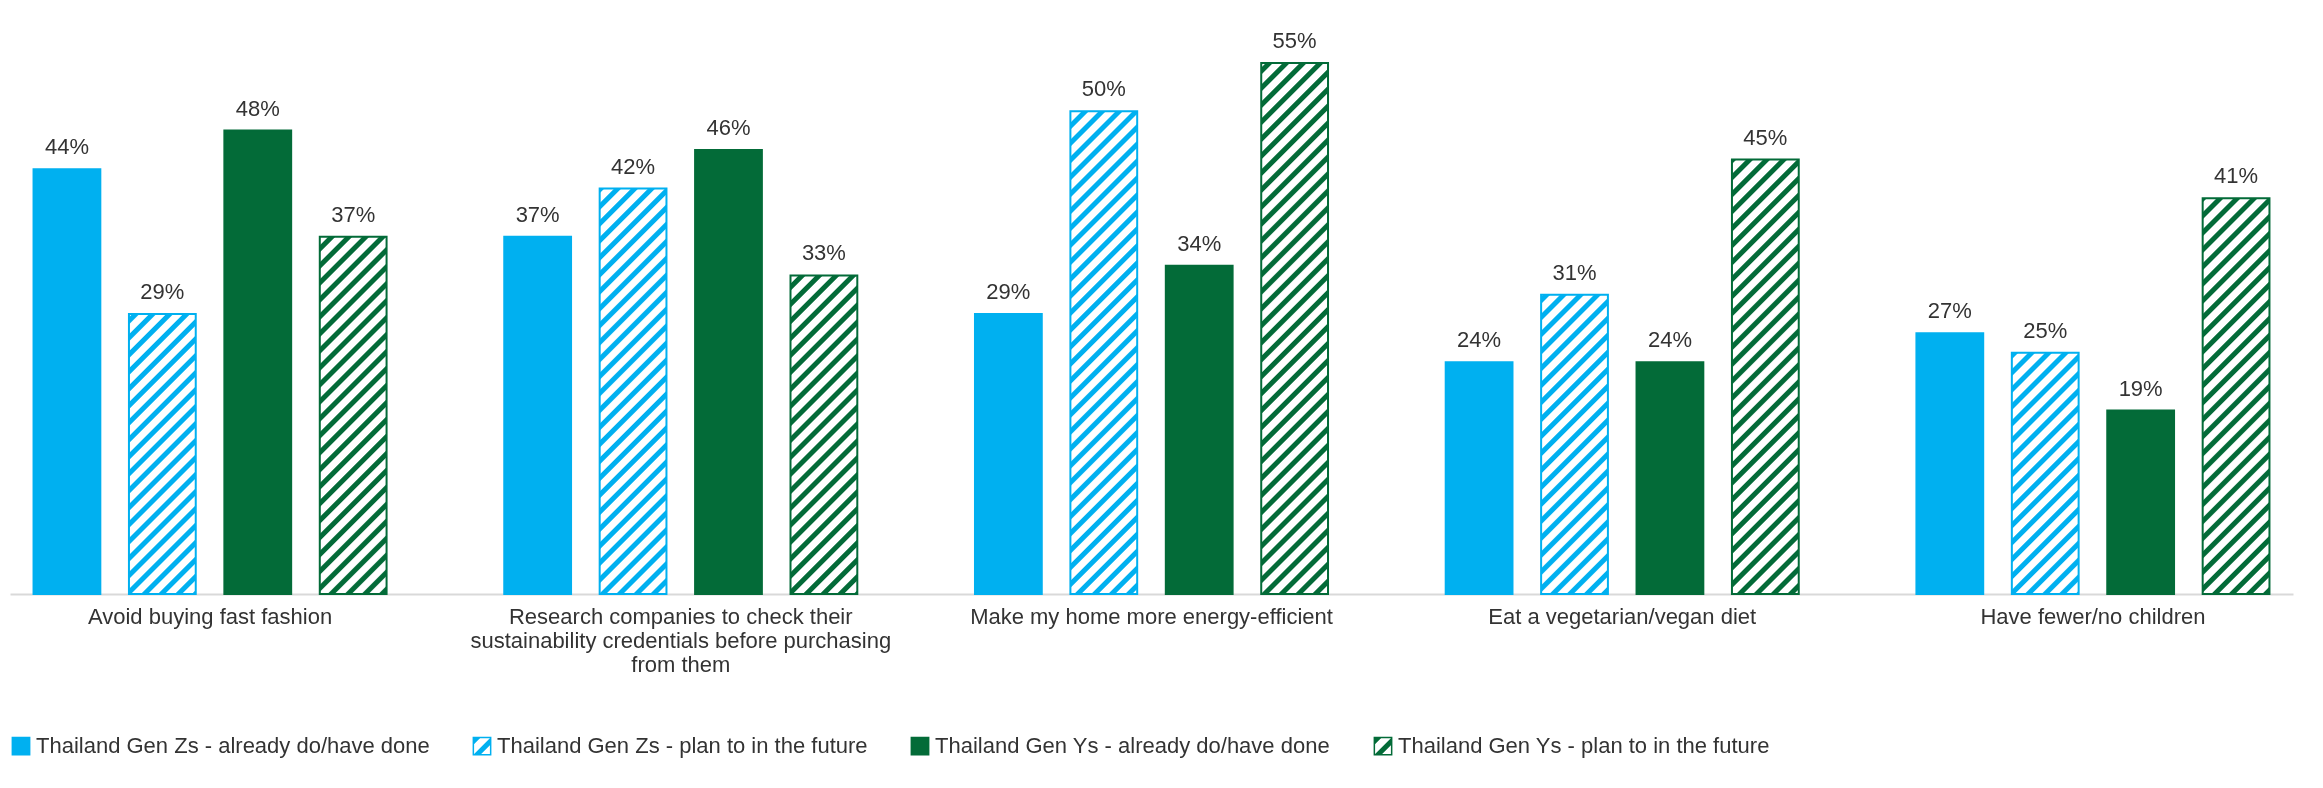 The height and width of the screenshot is (788, 2323). Describe the element at coordinates (1103, 89) in the screenshot. I see `data-label: 50%` at that location.